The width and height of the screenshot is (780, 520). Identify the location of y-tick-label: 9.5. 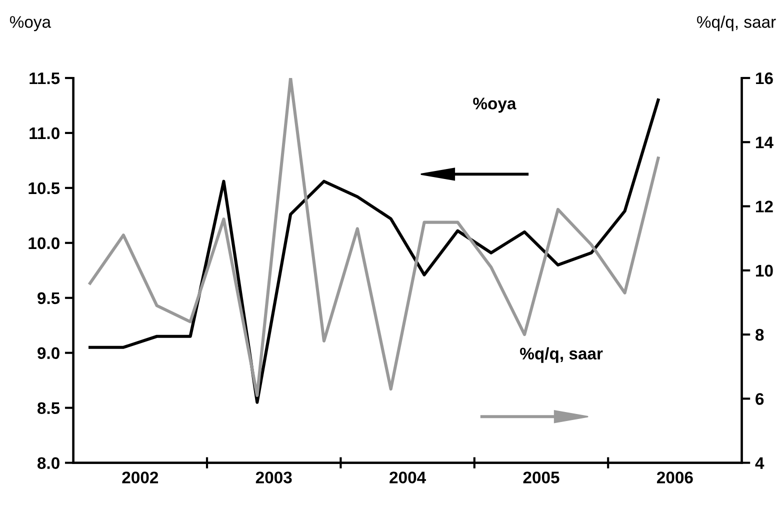
(49, 298).